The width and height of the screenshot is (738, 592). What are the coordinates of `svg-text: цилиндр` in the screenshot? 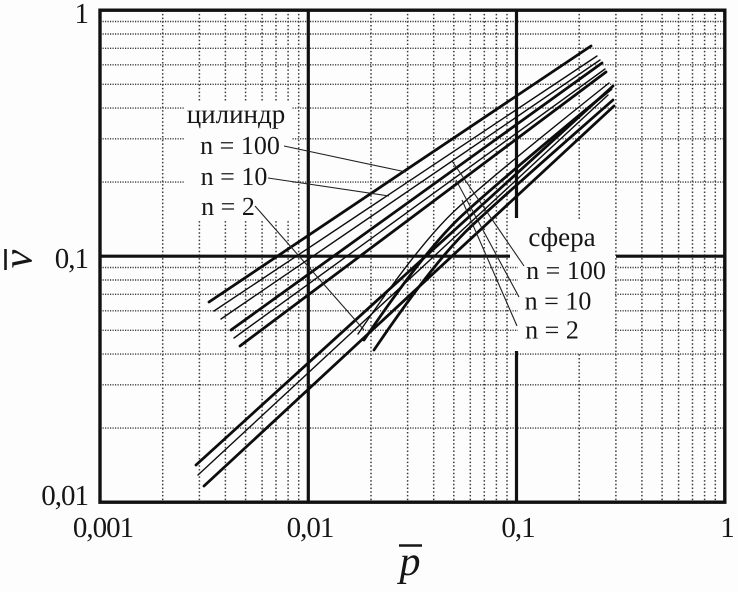 It's located at (236, 114).